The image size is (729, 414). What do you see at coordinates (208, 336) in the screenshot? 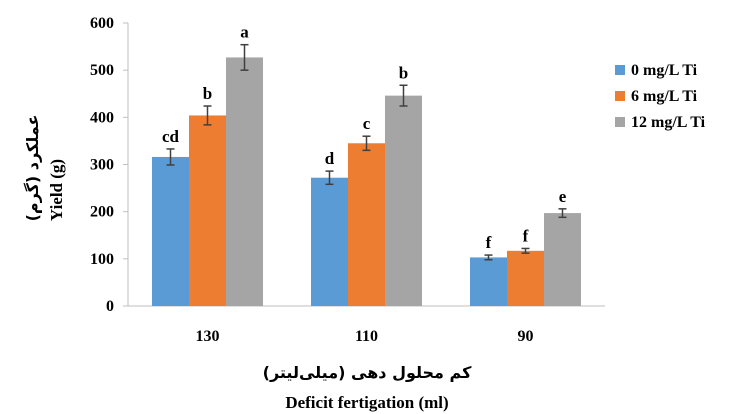
I see `x-tick-label: 130` at bounding box center [208, 336].